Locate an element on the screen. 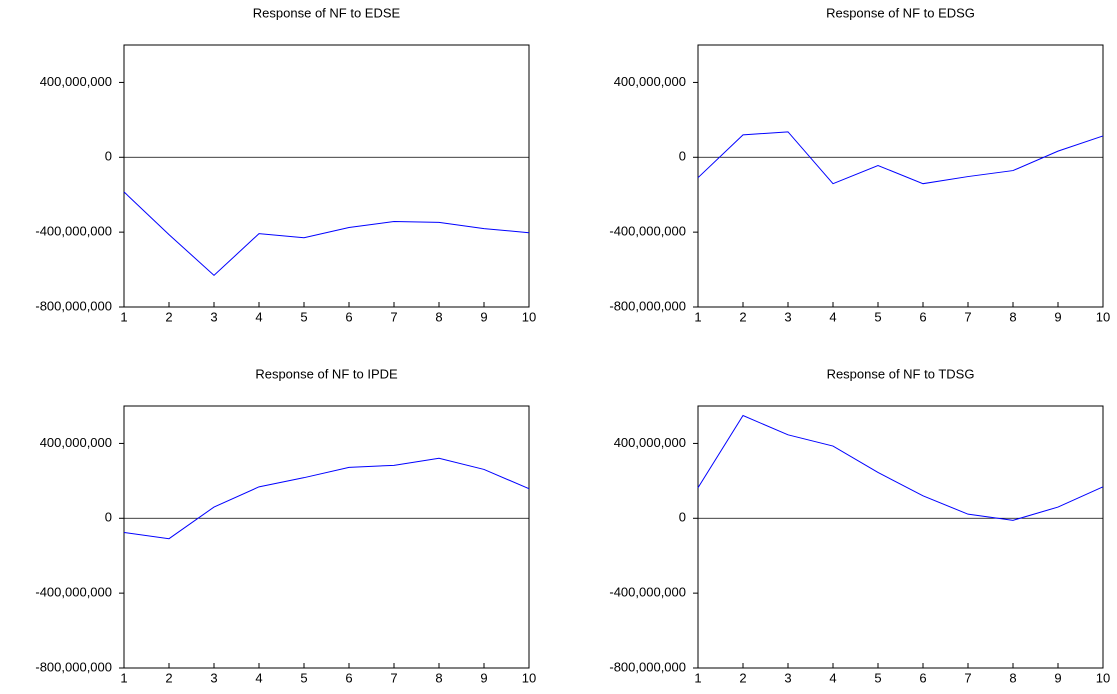 The width and height of the screenshot is (1117, 694). chart-title: Response of NF to TDSG is located at coordinates (901, 373).